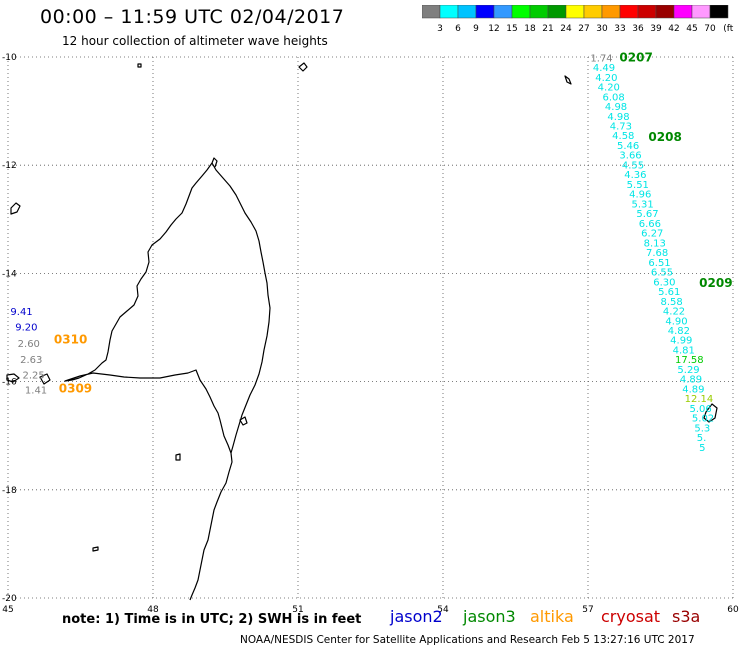  I want to click on swh-value: 4.82, so click(679, 331).